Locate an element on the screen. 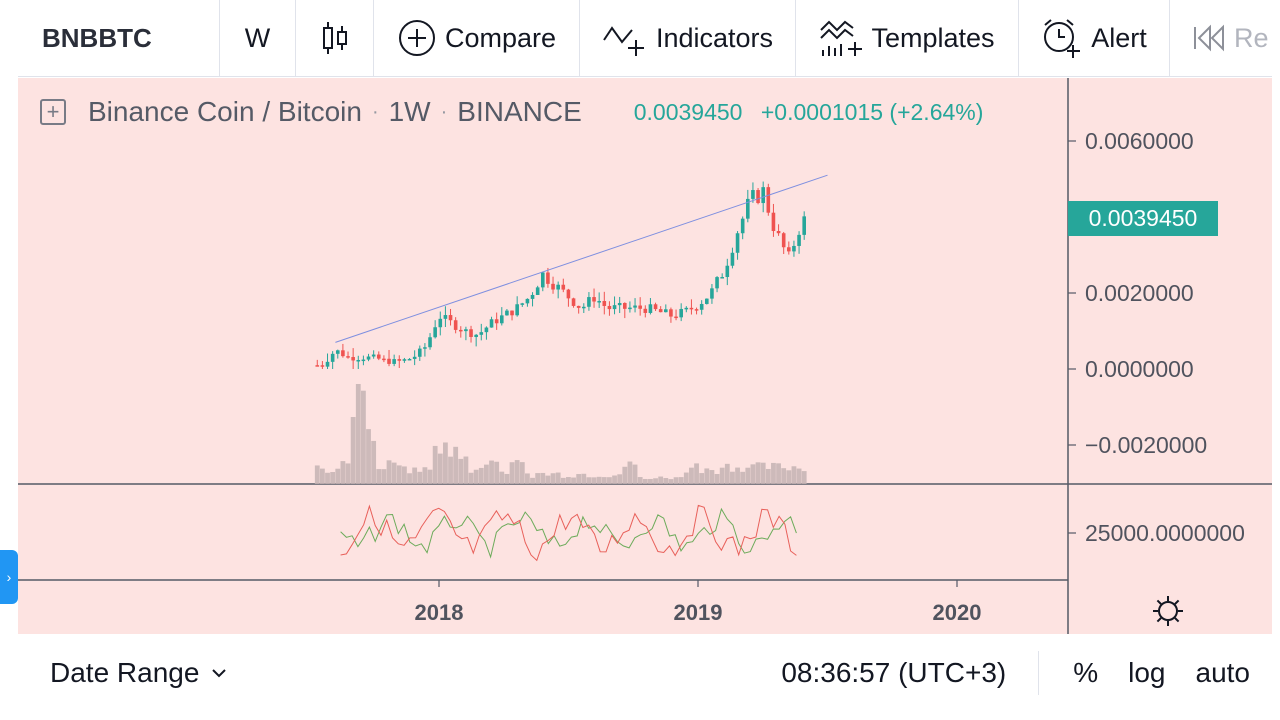  price-tick-label: 0.0060000 is located at coordinates (1139, 141).